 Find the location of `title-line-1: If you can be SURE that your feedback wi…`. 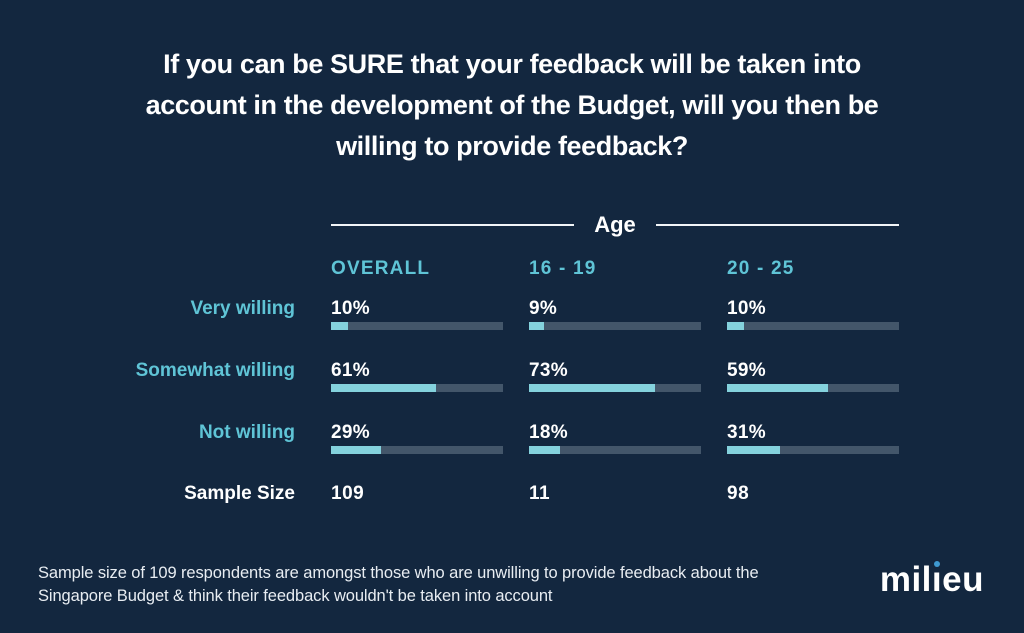

title-line-1: If you can be SURE that your feedback wi… is located at coordinates (512, 64).